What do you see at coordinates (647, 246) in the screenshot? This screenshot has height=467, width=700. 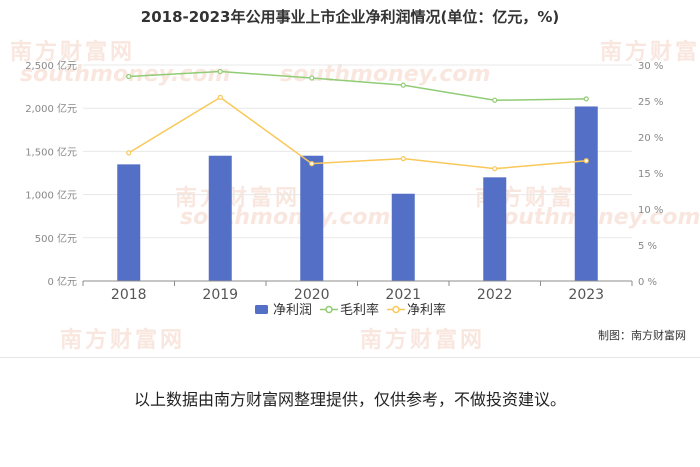 I see `y-right-tick-label: 5 %` at bounding box center [647, 246].